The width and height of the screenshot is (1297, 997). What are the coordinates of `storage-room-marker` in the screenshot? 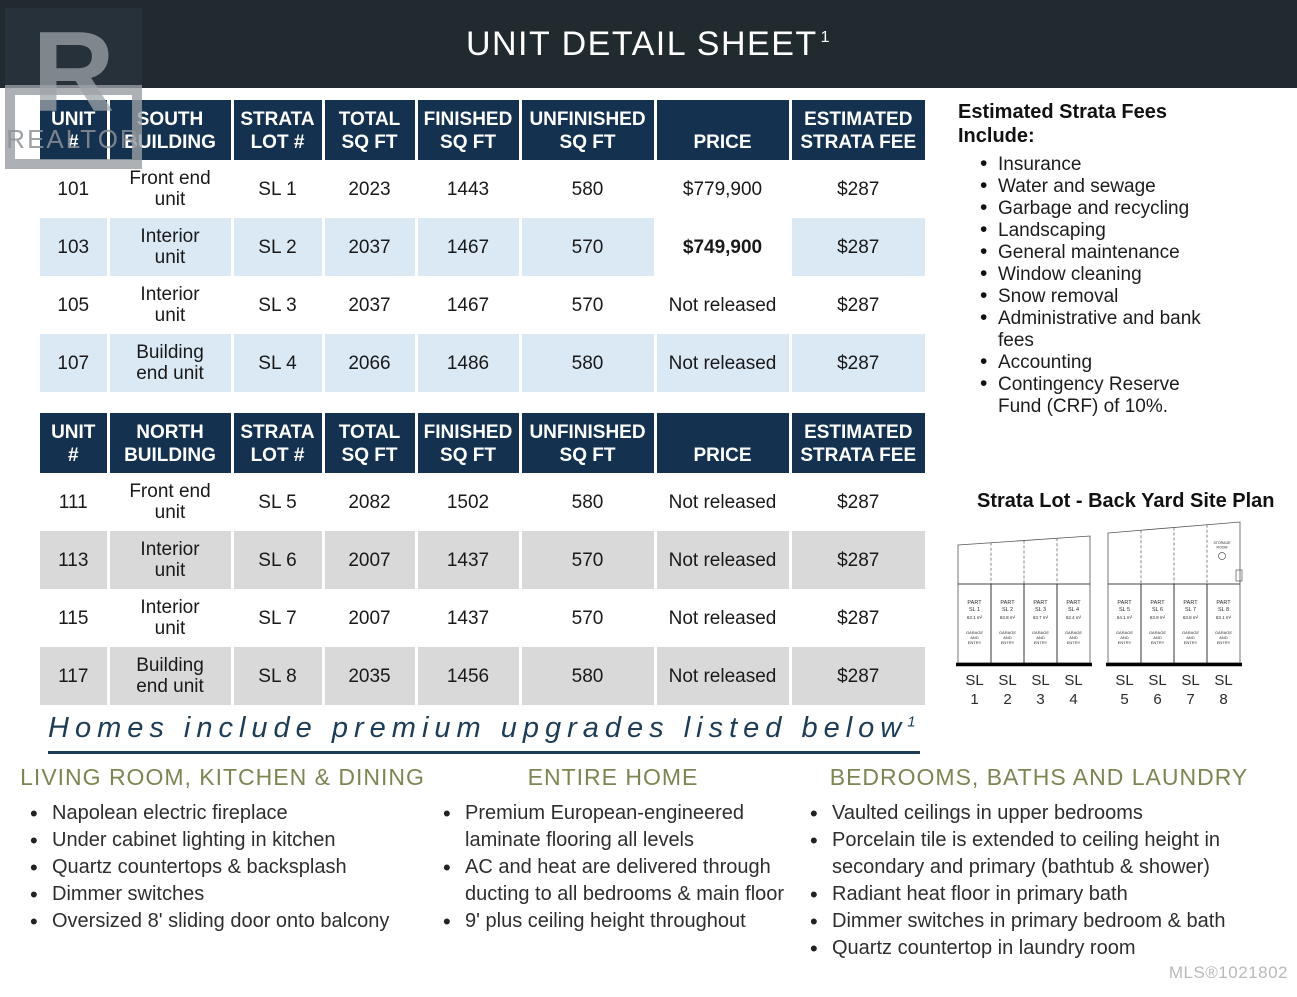 It's located at (1222, 556).